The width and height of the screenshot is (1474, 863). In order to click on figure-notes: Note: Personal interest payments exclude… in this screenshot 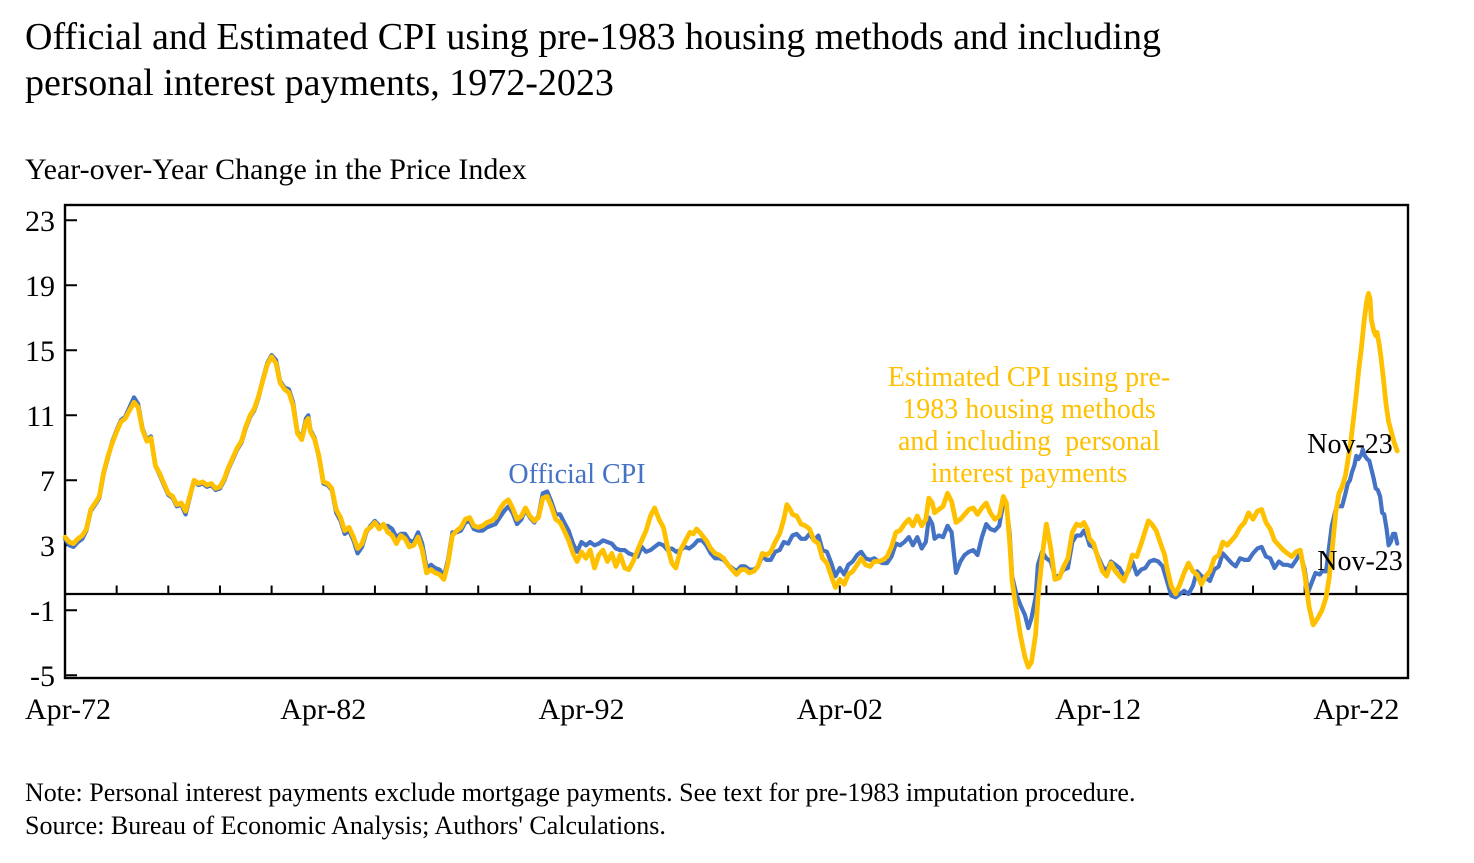, I will do `click(580, 809)`.